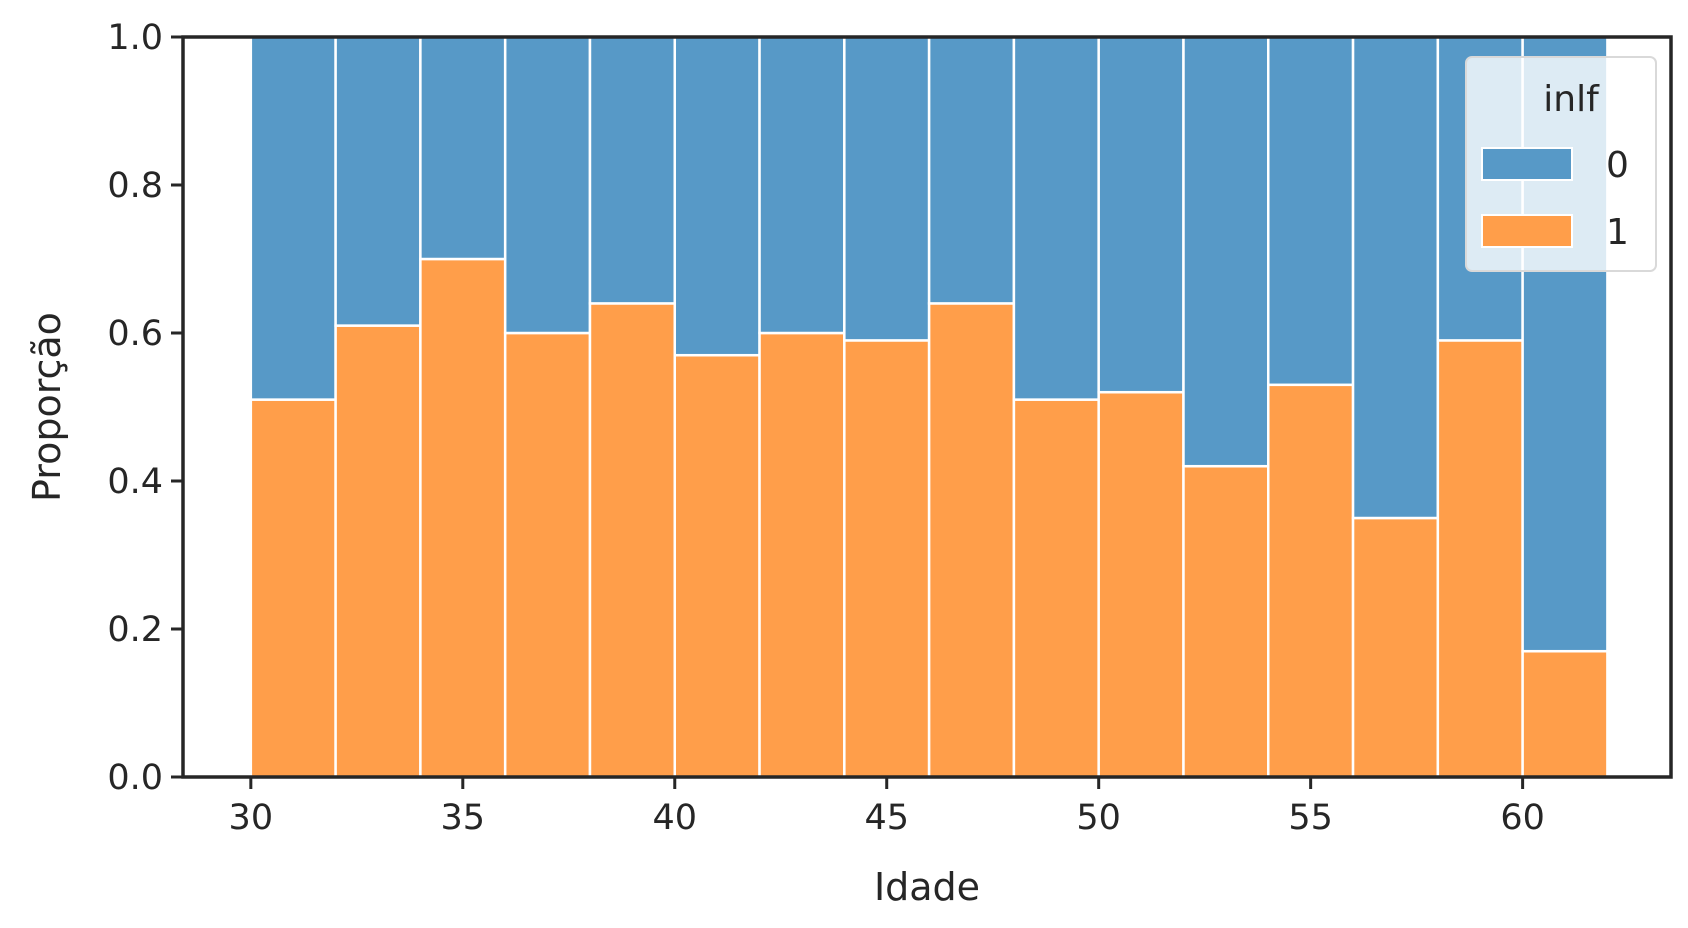 This screenshot has height=928, width=1688. Describe the element at coordinates (674, 818) in the screenshot. I see `x-tick-label: 40` at that location.